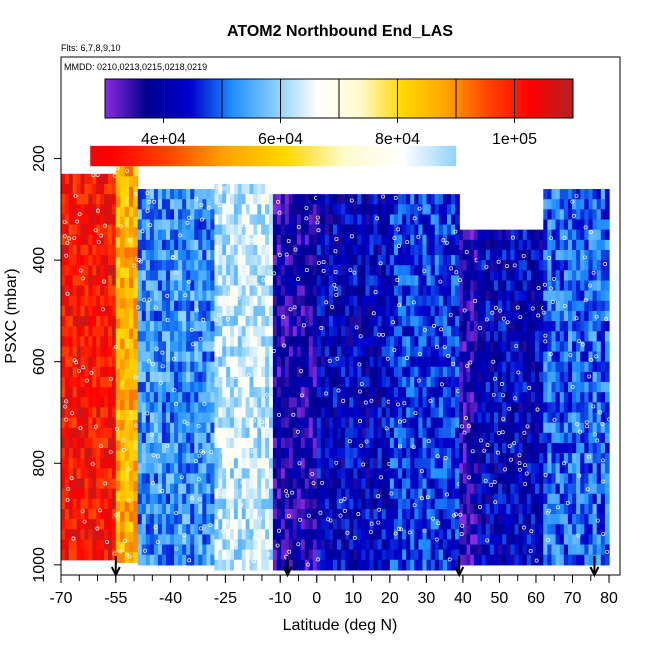  Describe the element at coordinates (175, 377) in the screenshot. I see `data-column` at that location.